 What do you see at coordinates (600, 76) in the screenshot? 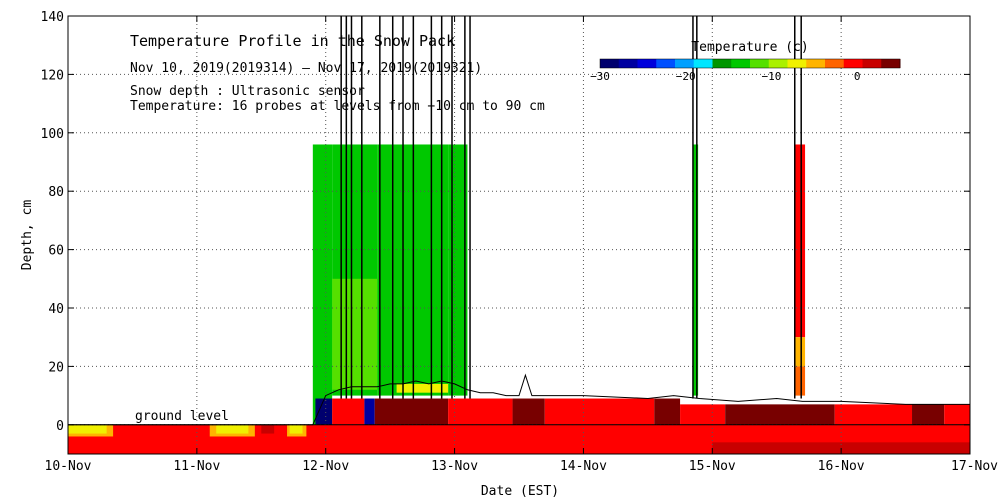
I see `colorbar-tick-label: −30` at bounding box center [600, 76].